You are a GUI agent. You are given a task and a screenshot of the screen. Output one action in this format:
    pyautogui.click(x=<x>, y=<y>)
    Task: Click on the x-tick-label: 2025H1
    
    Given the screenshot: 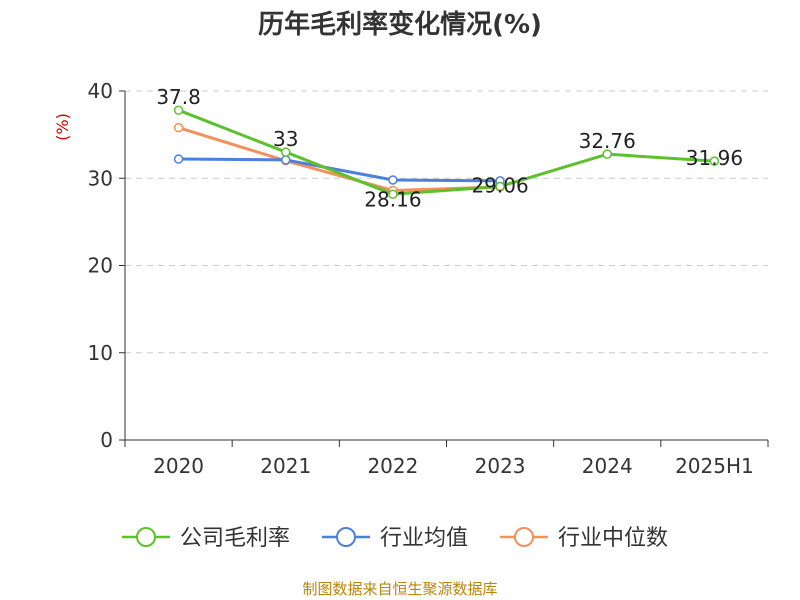 What is the action you would take?
    pyautogui.click(x=714, y=466)
    